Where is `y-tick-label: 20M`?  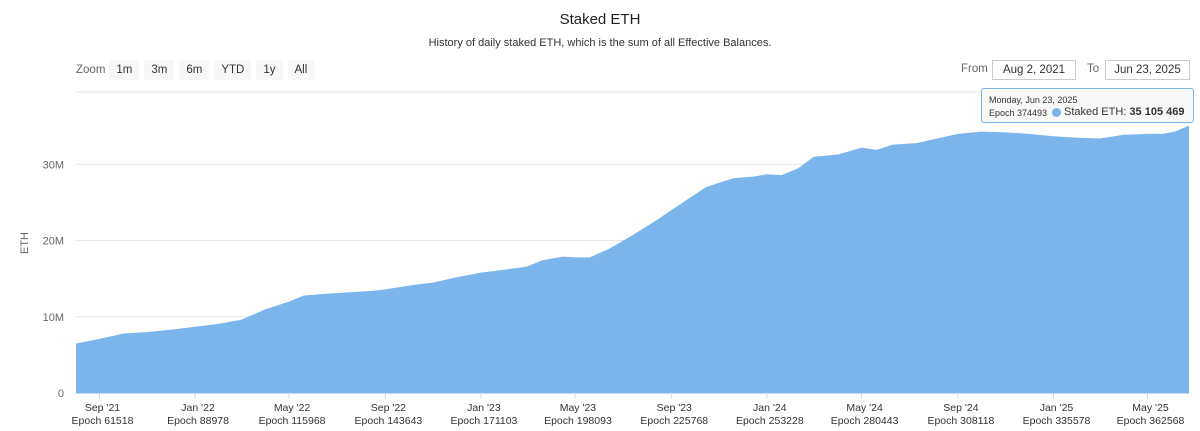 y-tick-label: 20M is located at coordinates (53, 242).